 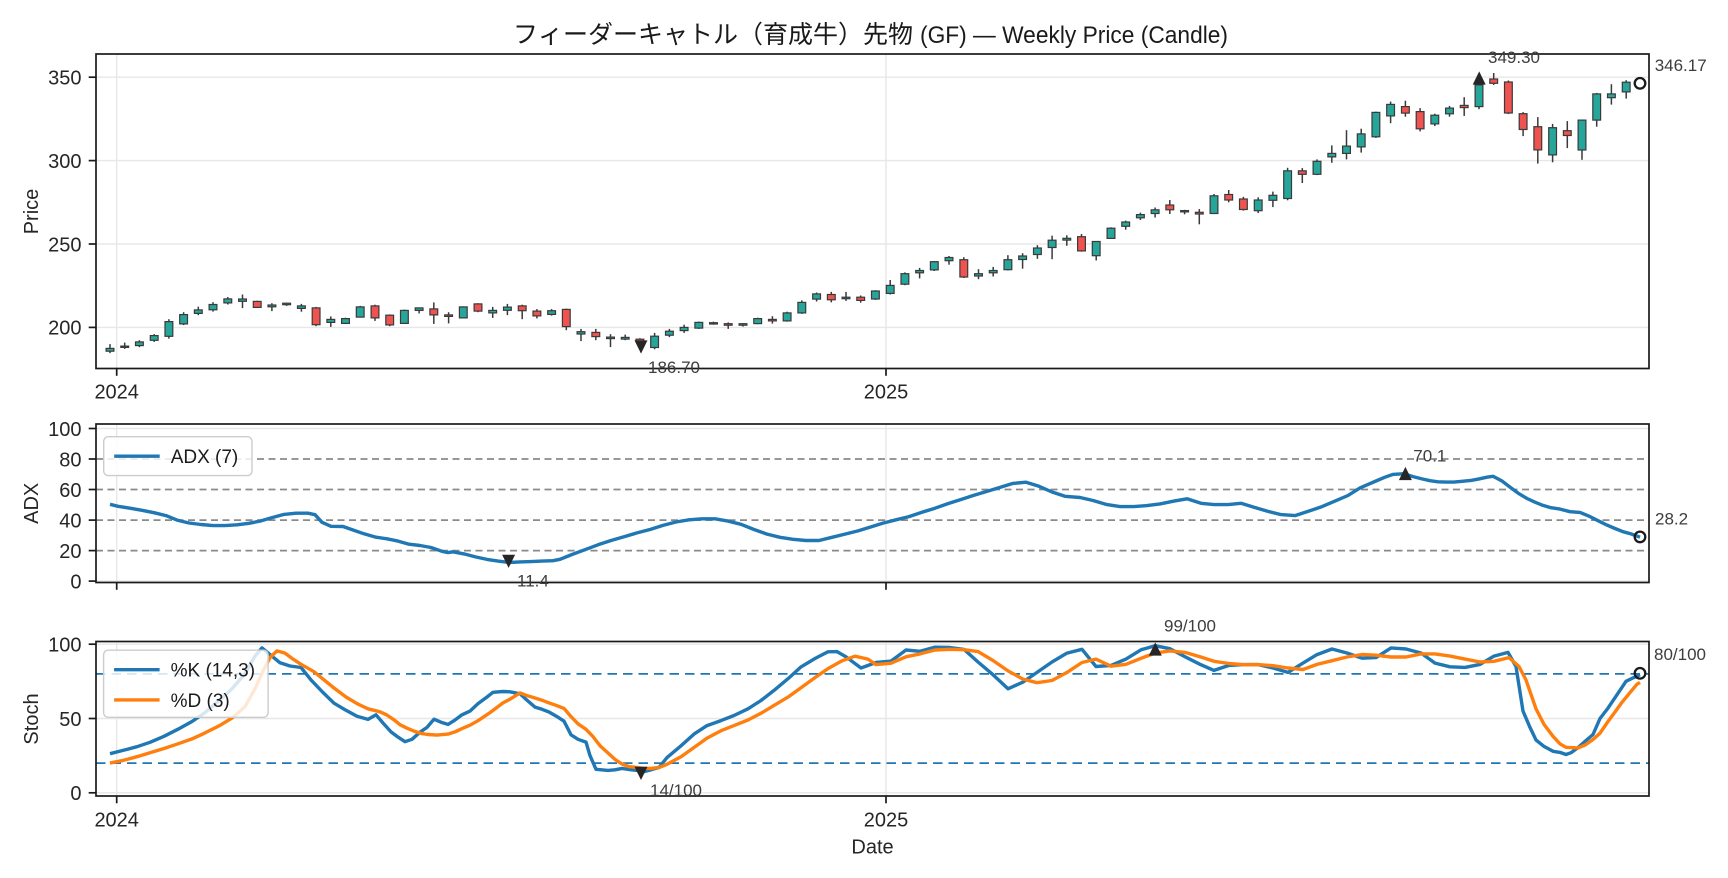 What do you see at coordinates (64, 329) in the screenshot?
I see `svg-text: 200` at bounding box center [64, 329].